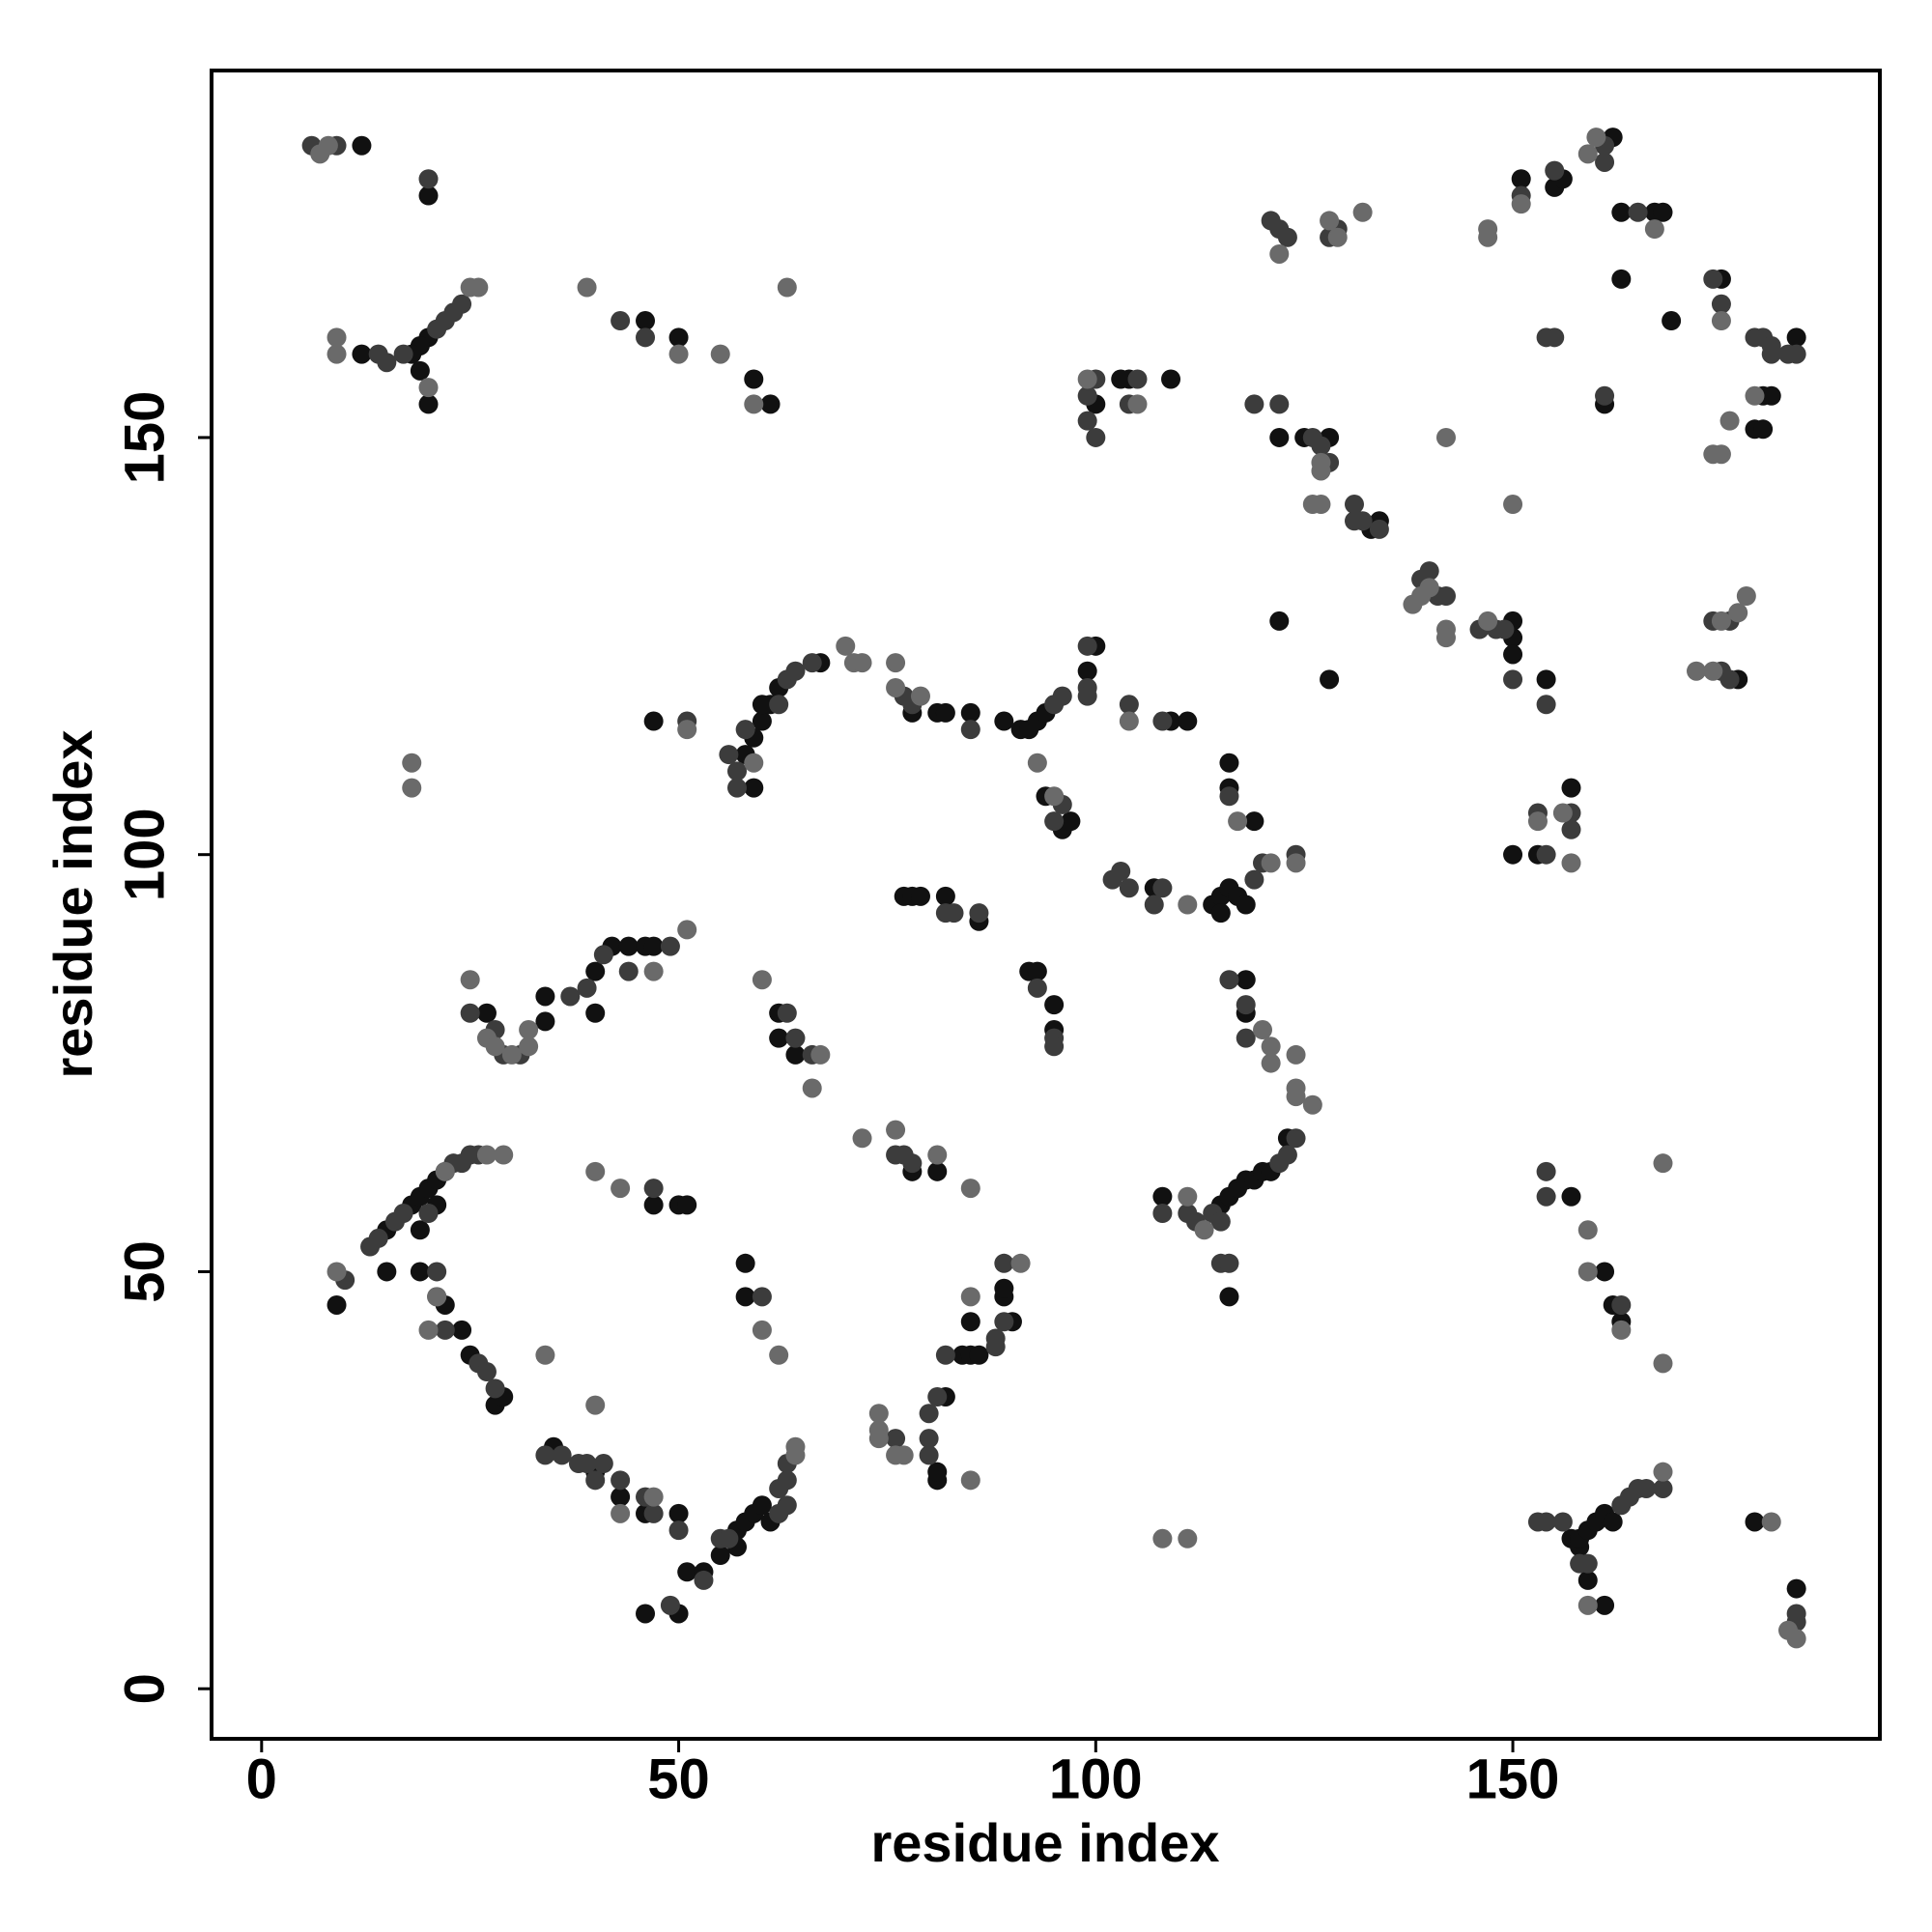 This screenshot has height=1932, width=1932. What do you see at coordinates (73, 903) in the screenshot?
I see `y-axis-title: residue index` at bounding box center [73, 903].